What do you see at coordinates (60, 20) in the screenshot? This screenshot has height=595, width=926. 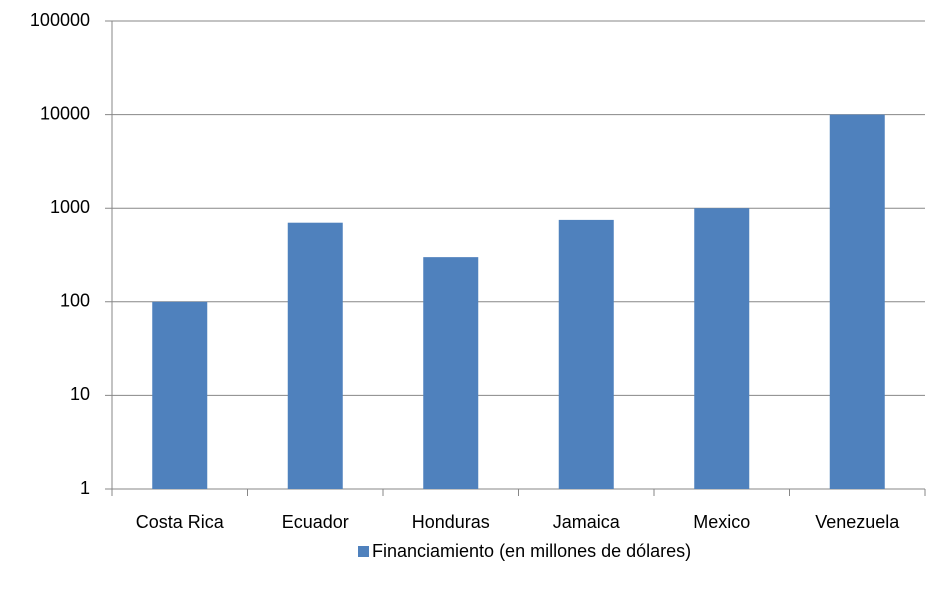 I see `y-tick-label: 100000` at bounding box center [60, 20].